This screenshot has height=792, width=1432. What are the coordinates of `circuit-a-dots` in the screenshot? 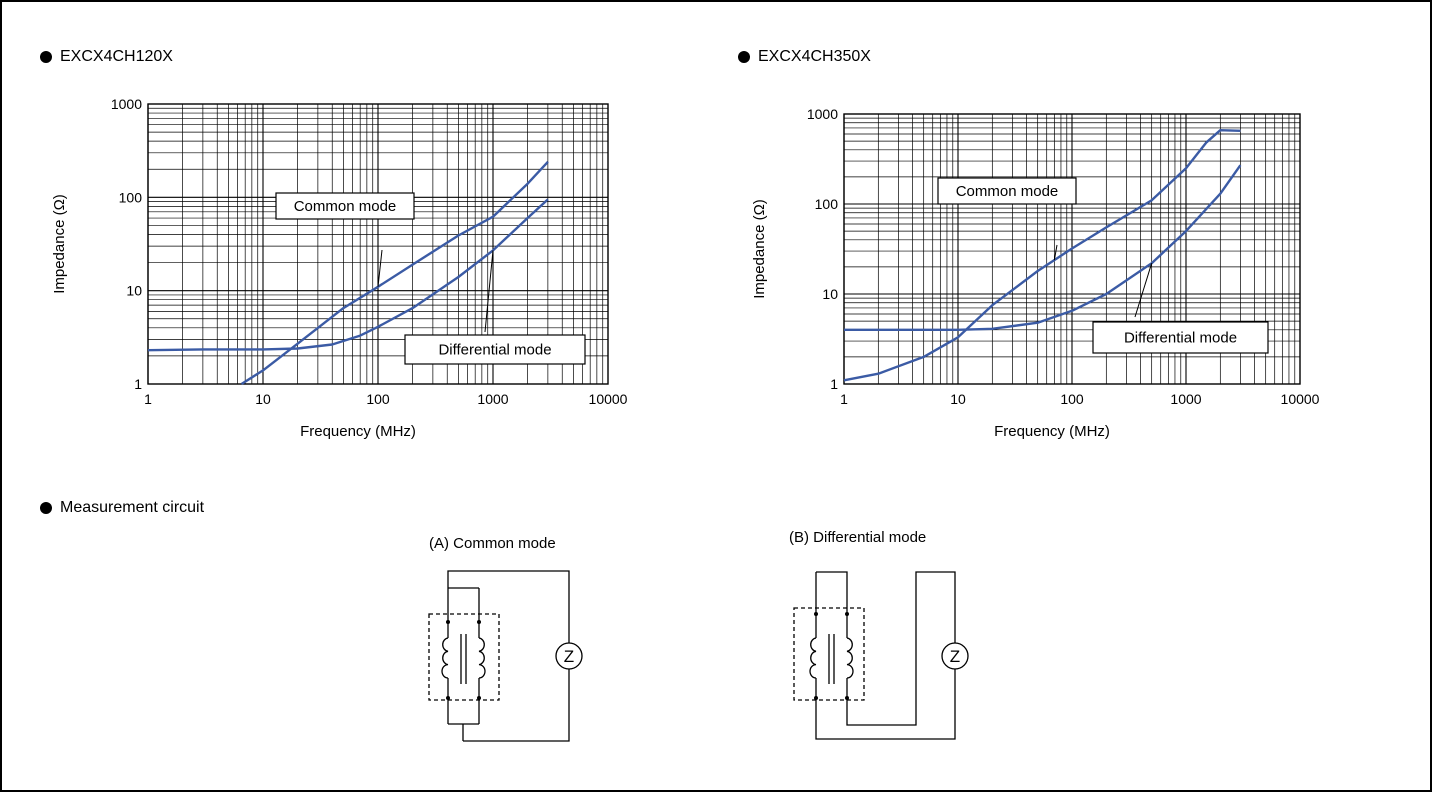 It's located at (463, 660).